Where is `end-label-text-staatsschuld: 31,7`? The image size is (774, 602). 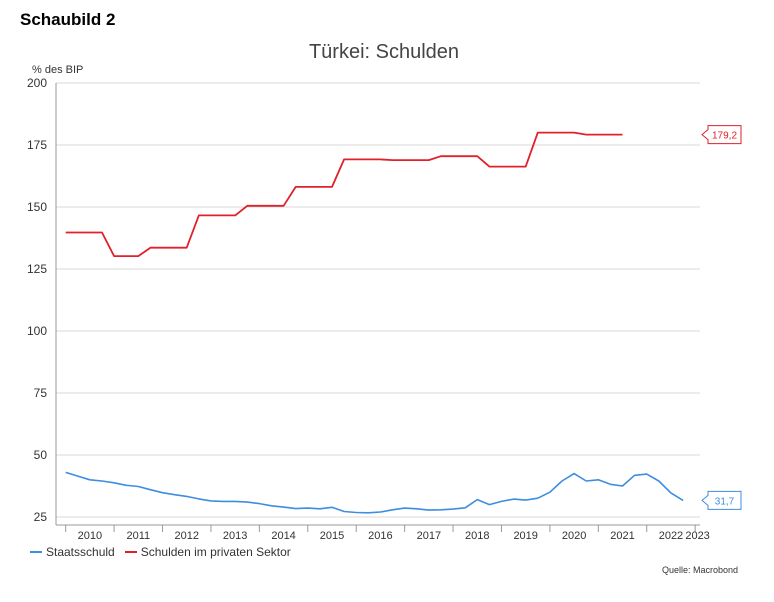 end-label-text-staatsschuld: 31,7 is located at coordinates (725, 501).